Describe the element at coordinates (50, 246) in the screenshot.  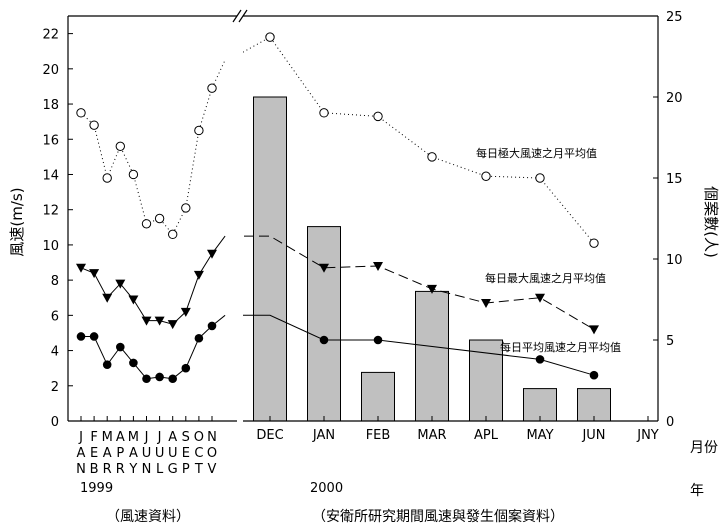
I see `y-tick-label-left: 10` at that location.